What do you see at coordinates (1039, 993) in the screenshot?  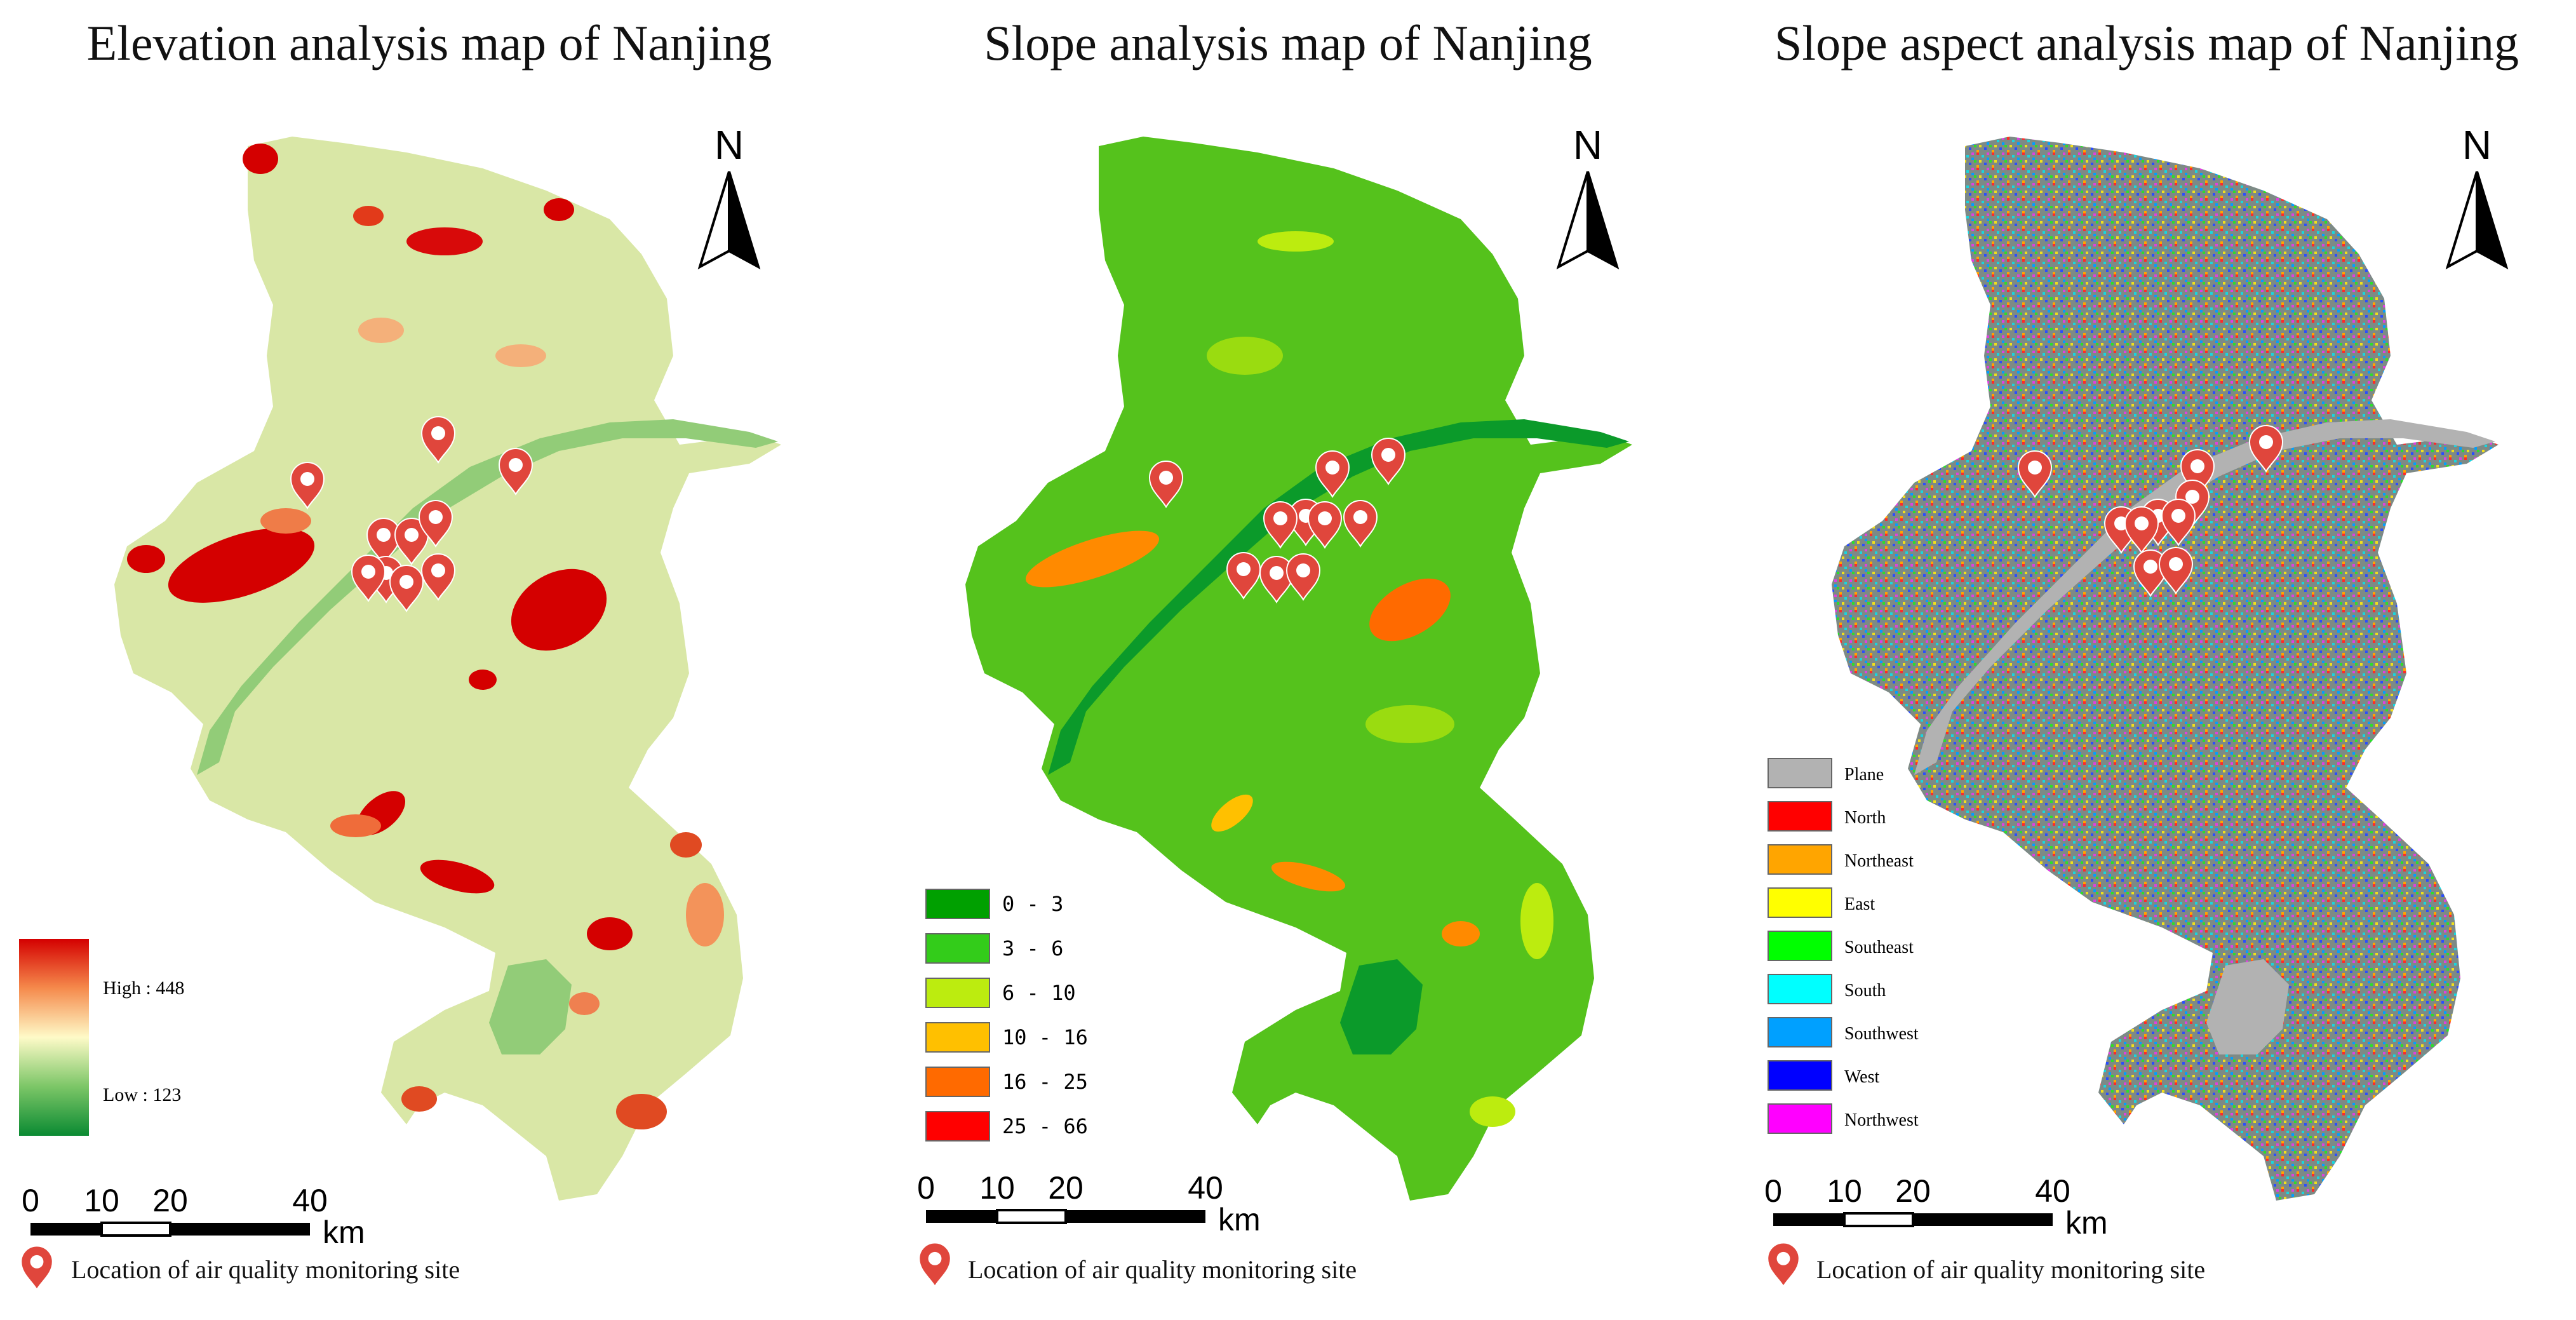 I see `legend-label: 6 - 10` at bounding box center [1039, 993].